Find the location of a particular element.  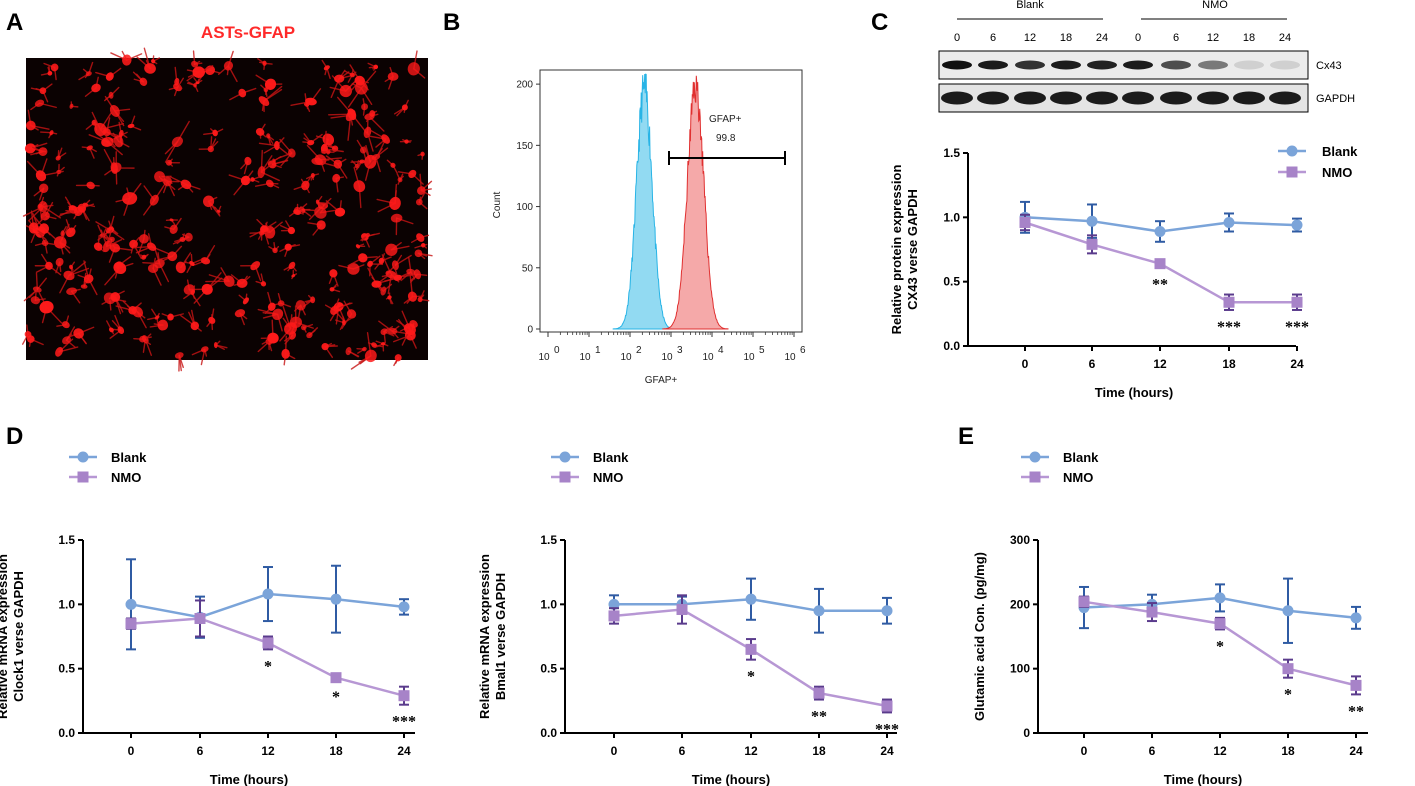

x-tick-label: 18 is located at coordinates (819, 751).